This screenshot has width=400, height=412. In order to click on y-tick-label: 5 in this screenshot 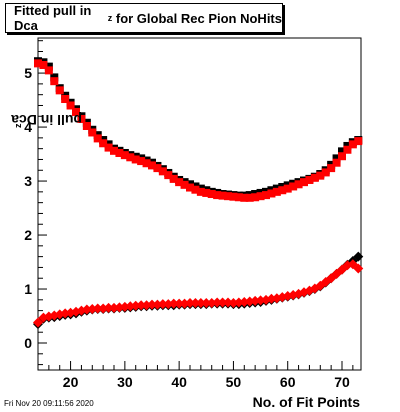, I will do `click(28, 73)`.